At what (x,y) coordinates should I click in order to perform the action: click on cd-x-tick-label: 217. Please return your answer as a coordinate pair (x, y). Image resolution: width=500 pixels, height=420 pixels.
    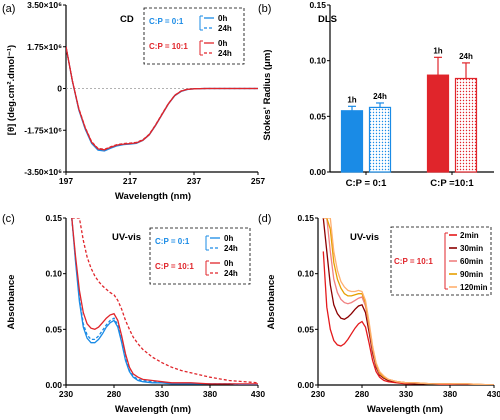
    Looking at the image, I should click on (130, 181).